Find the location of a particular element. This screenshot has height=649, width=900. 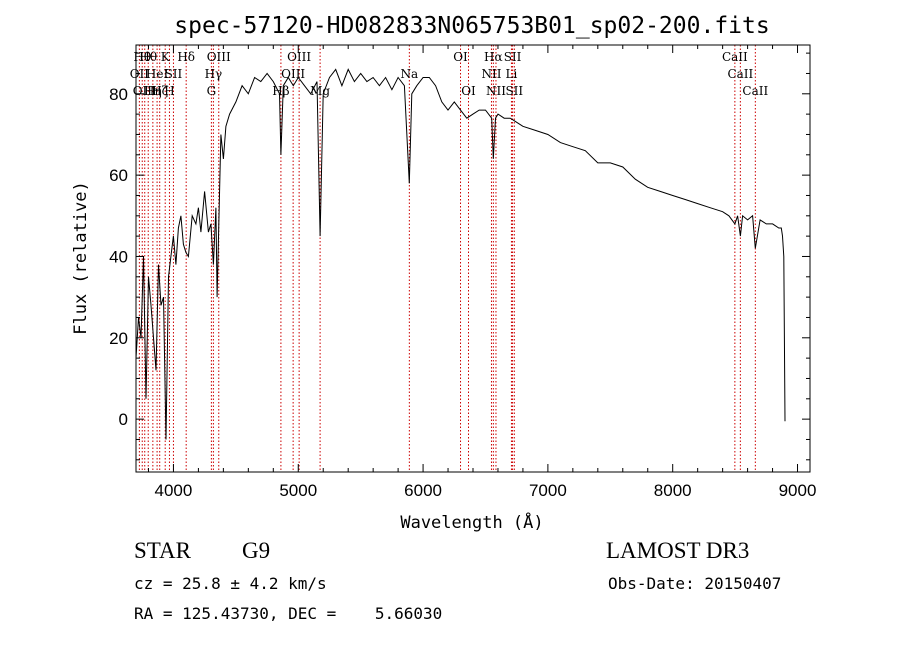

line-label-21: NII is located at coordinates (491, 74).